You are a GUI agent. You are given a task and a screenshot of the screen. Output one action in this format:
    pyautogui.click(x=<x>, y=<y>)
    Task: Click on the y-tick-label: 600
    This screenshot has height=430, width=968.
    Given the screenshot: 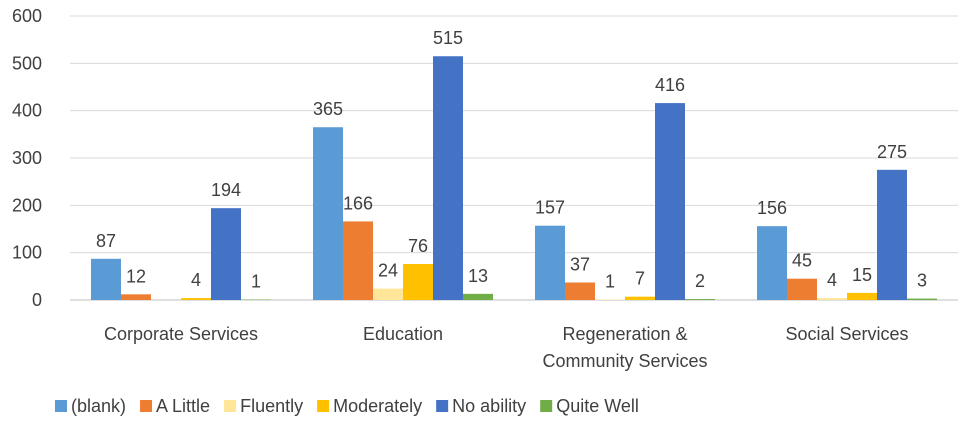 What is the action you would take?
    pyautogui.click(x=27, y=16)
    